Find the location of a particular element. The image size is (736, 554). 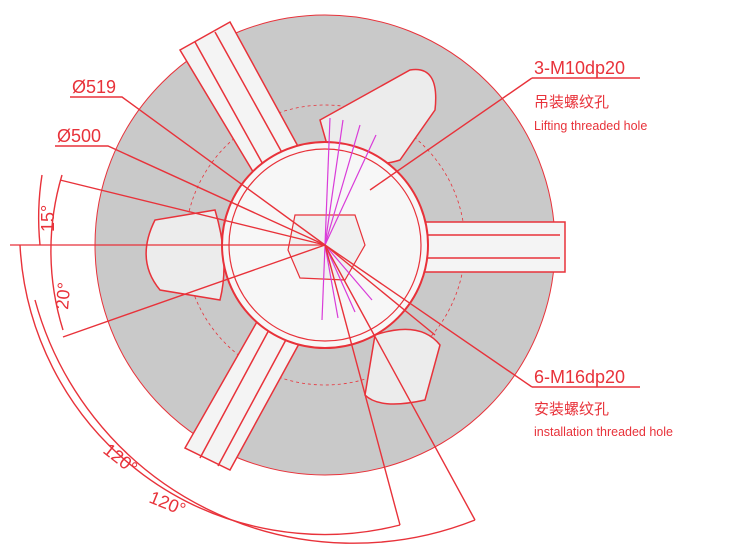

angle-20-label: 20° is located at coordinates (63, 295).